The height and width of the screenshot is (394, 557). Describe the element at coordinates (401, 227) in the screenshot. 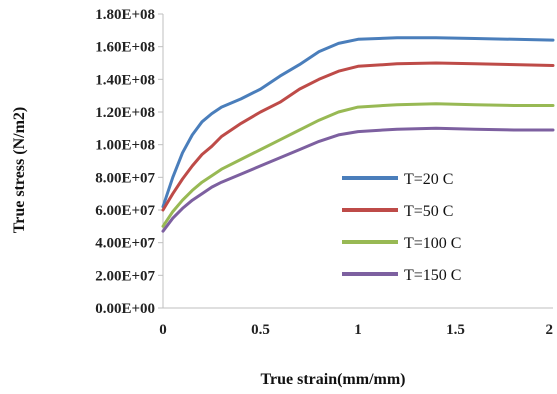

I see `legend: T=20 C T=50 C T=100 C T=150 C` at that location.